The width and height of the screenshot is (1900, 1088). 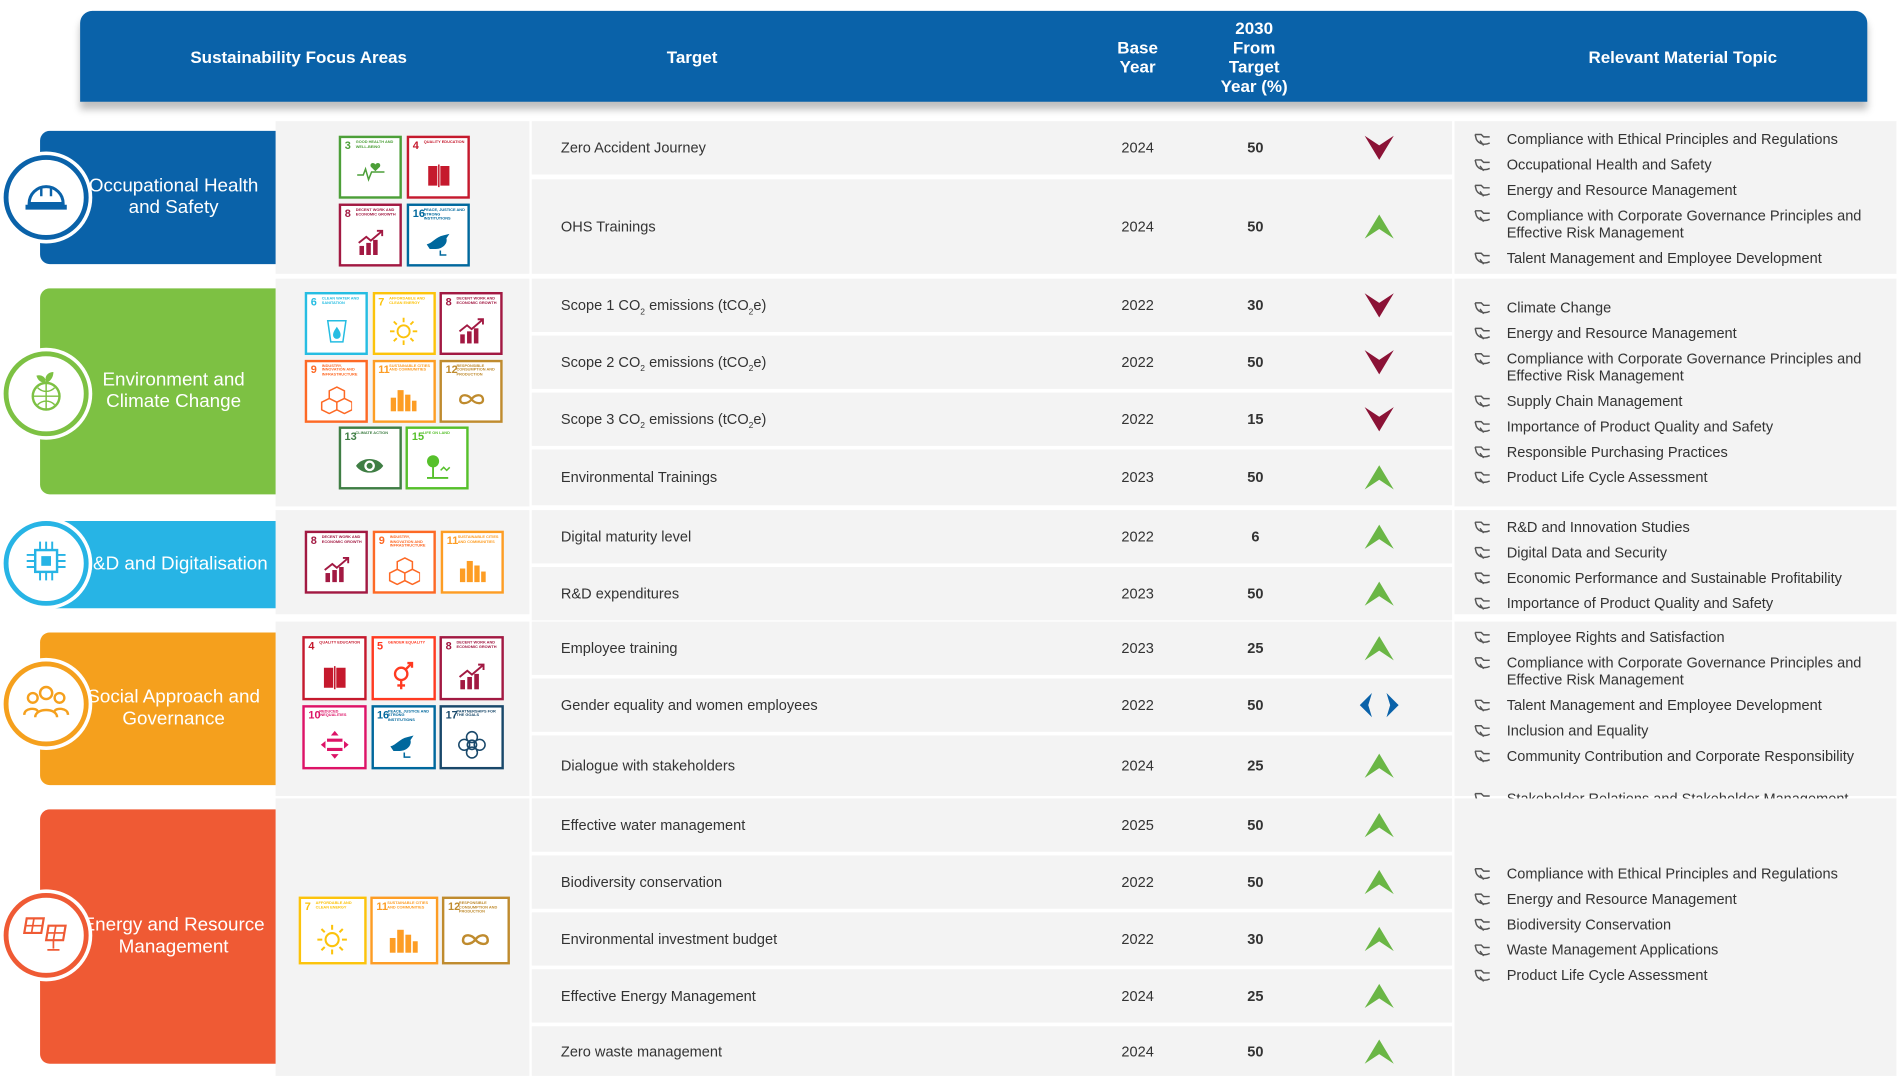 I want to click on material-topic-label: Energy and Resource Management, so click(x=1621, y=333).